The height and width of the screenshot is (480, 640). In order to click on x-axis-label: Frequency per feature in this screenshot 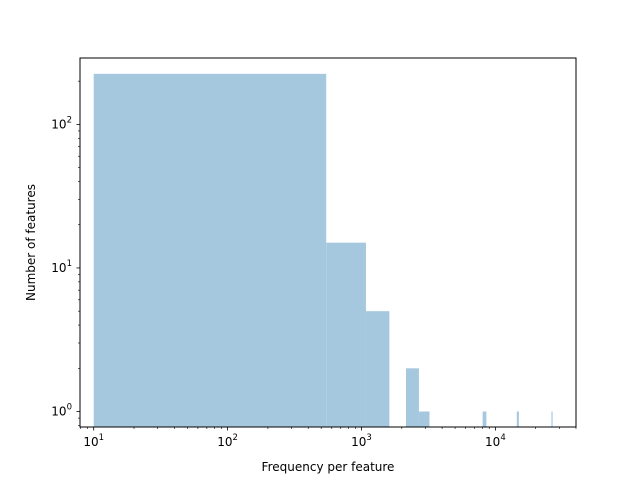, I will do `click(328, 467)`.